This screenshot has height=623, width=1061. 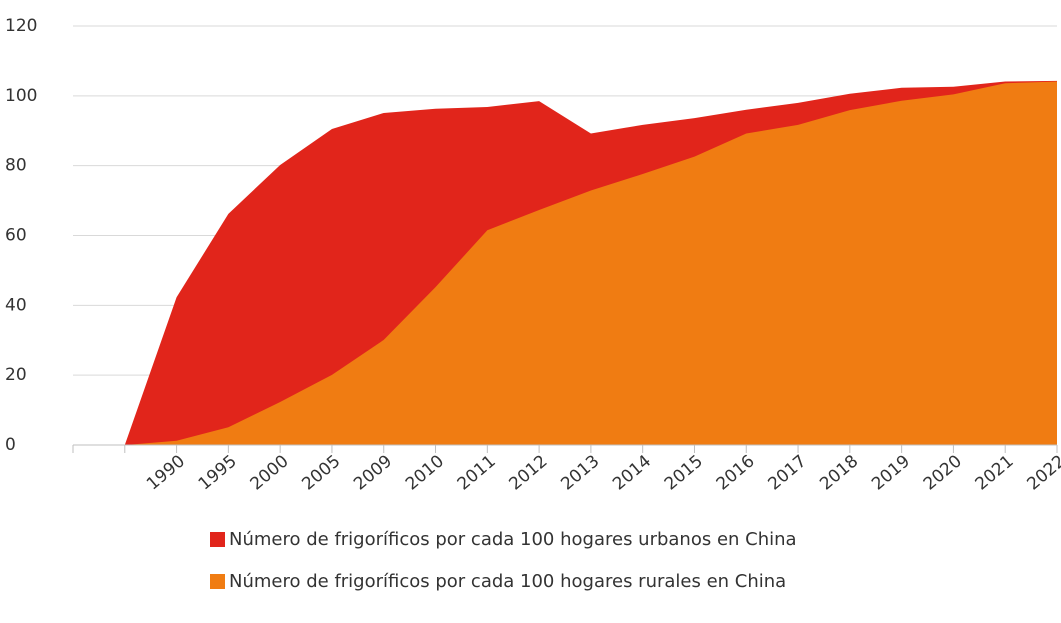 What do you see at coordinates (943, 472) in the screenshot?
I see `x-tick-label: 2020` at bounding box center [943, 472].